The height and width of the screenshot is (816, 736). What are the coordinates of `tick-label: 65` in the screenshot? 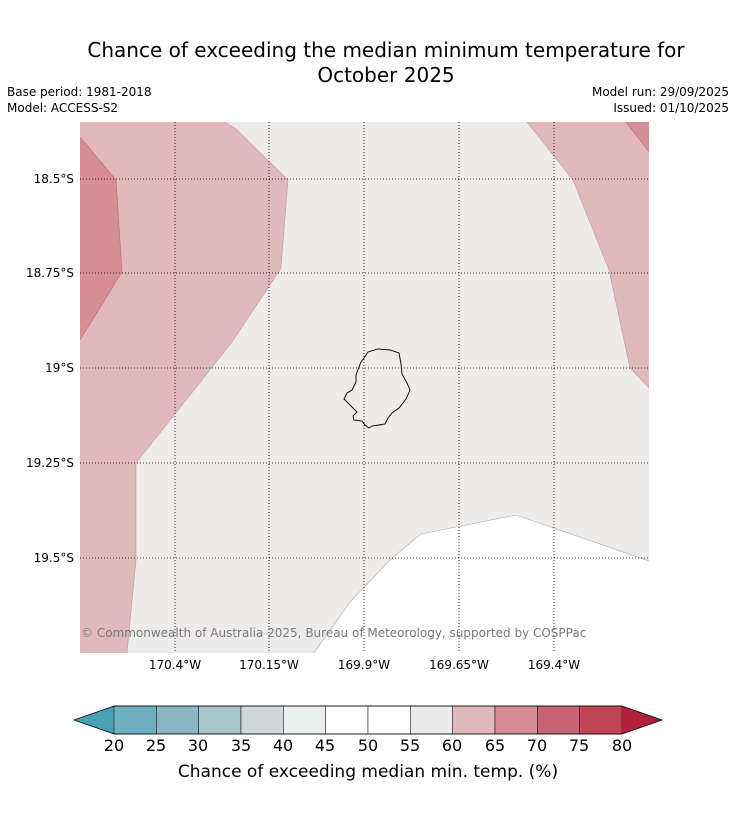 It's located at (495, 745).